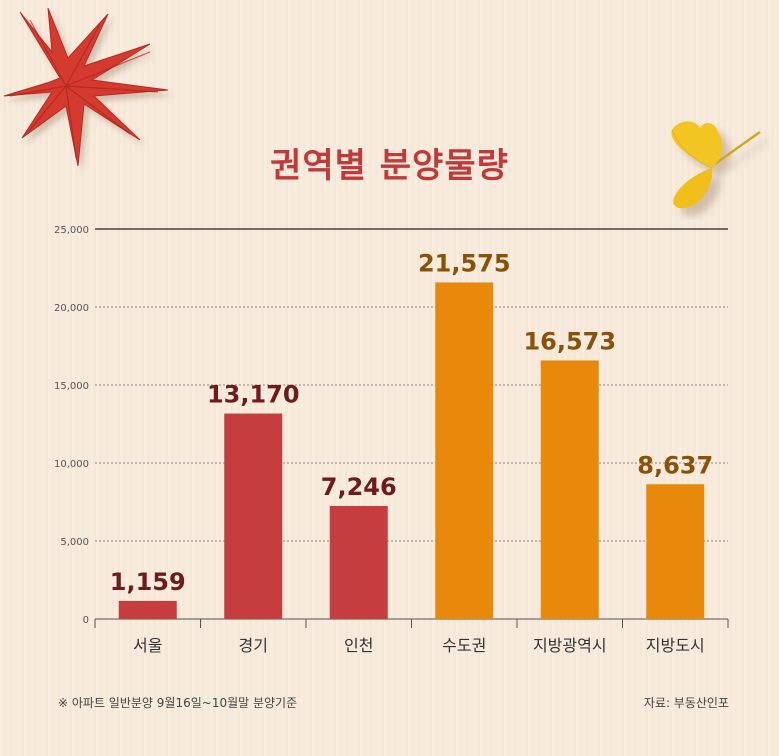  Describe the element at coordinates (464, 645) in the screenshot. I see `x-tick-label: 수도권` at that location.